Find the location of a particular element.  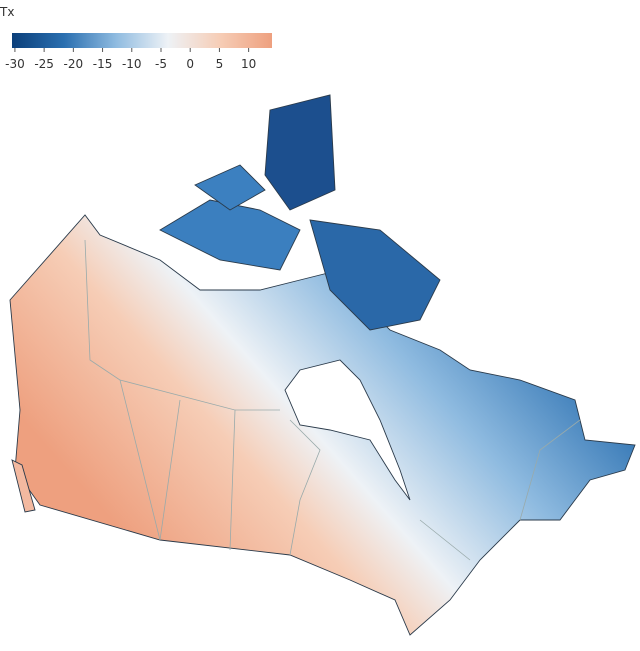

legend-tick-label: -20 is located at coordinates (74, 64).